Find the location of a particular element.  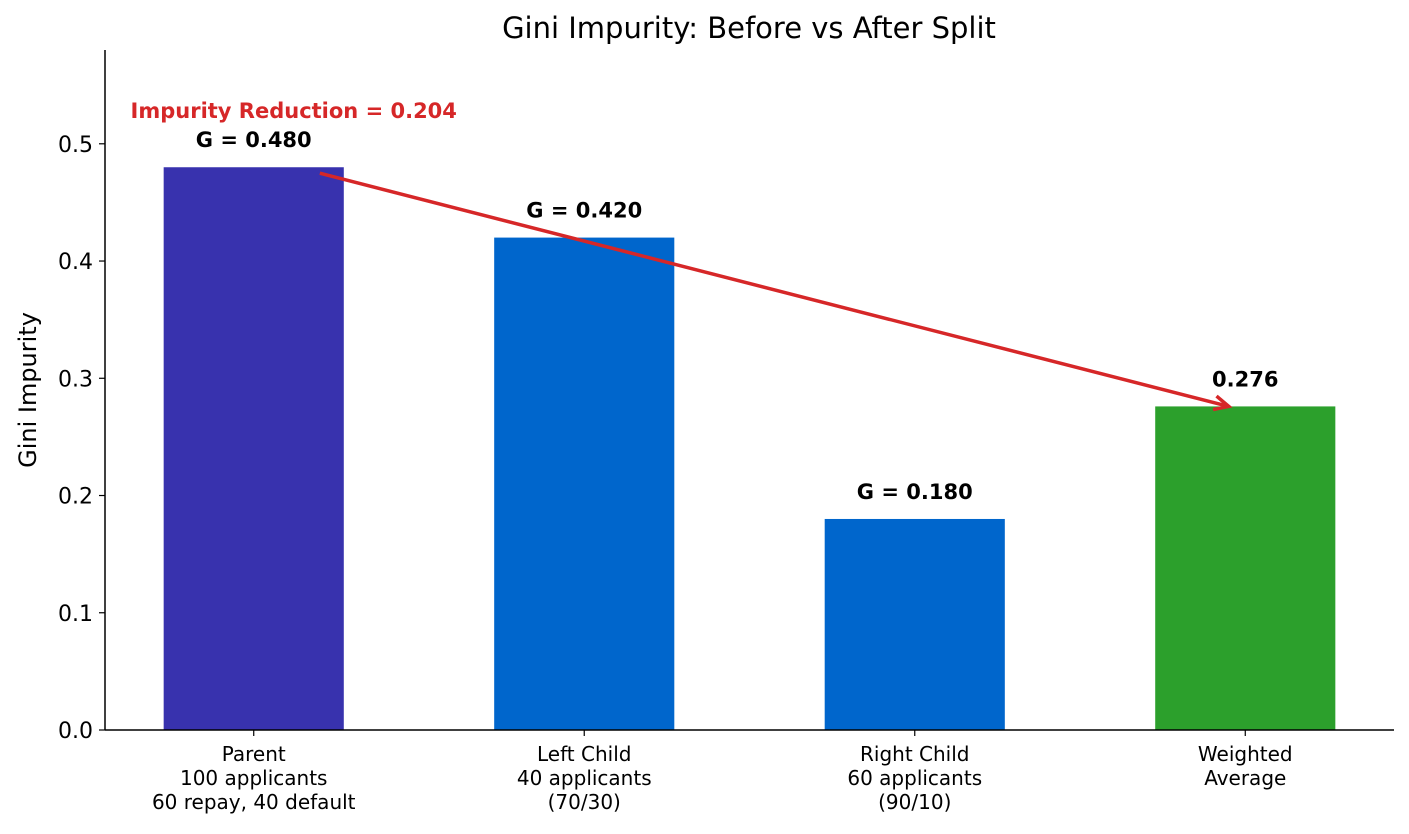

y-tick-label: 0.0 is located at coordinates (75, 731).